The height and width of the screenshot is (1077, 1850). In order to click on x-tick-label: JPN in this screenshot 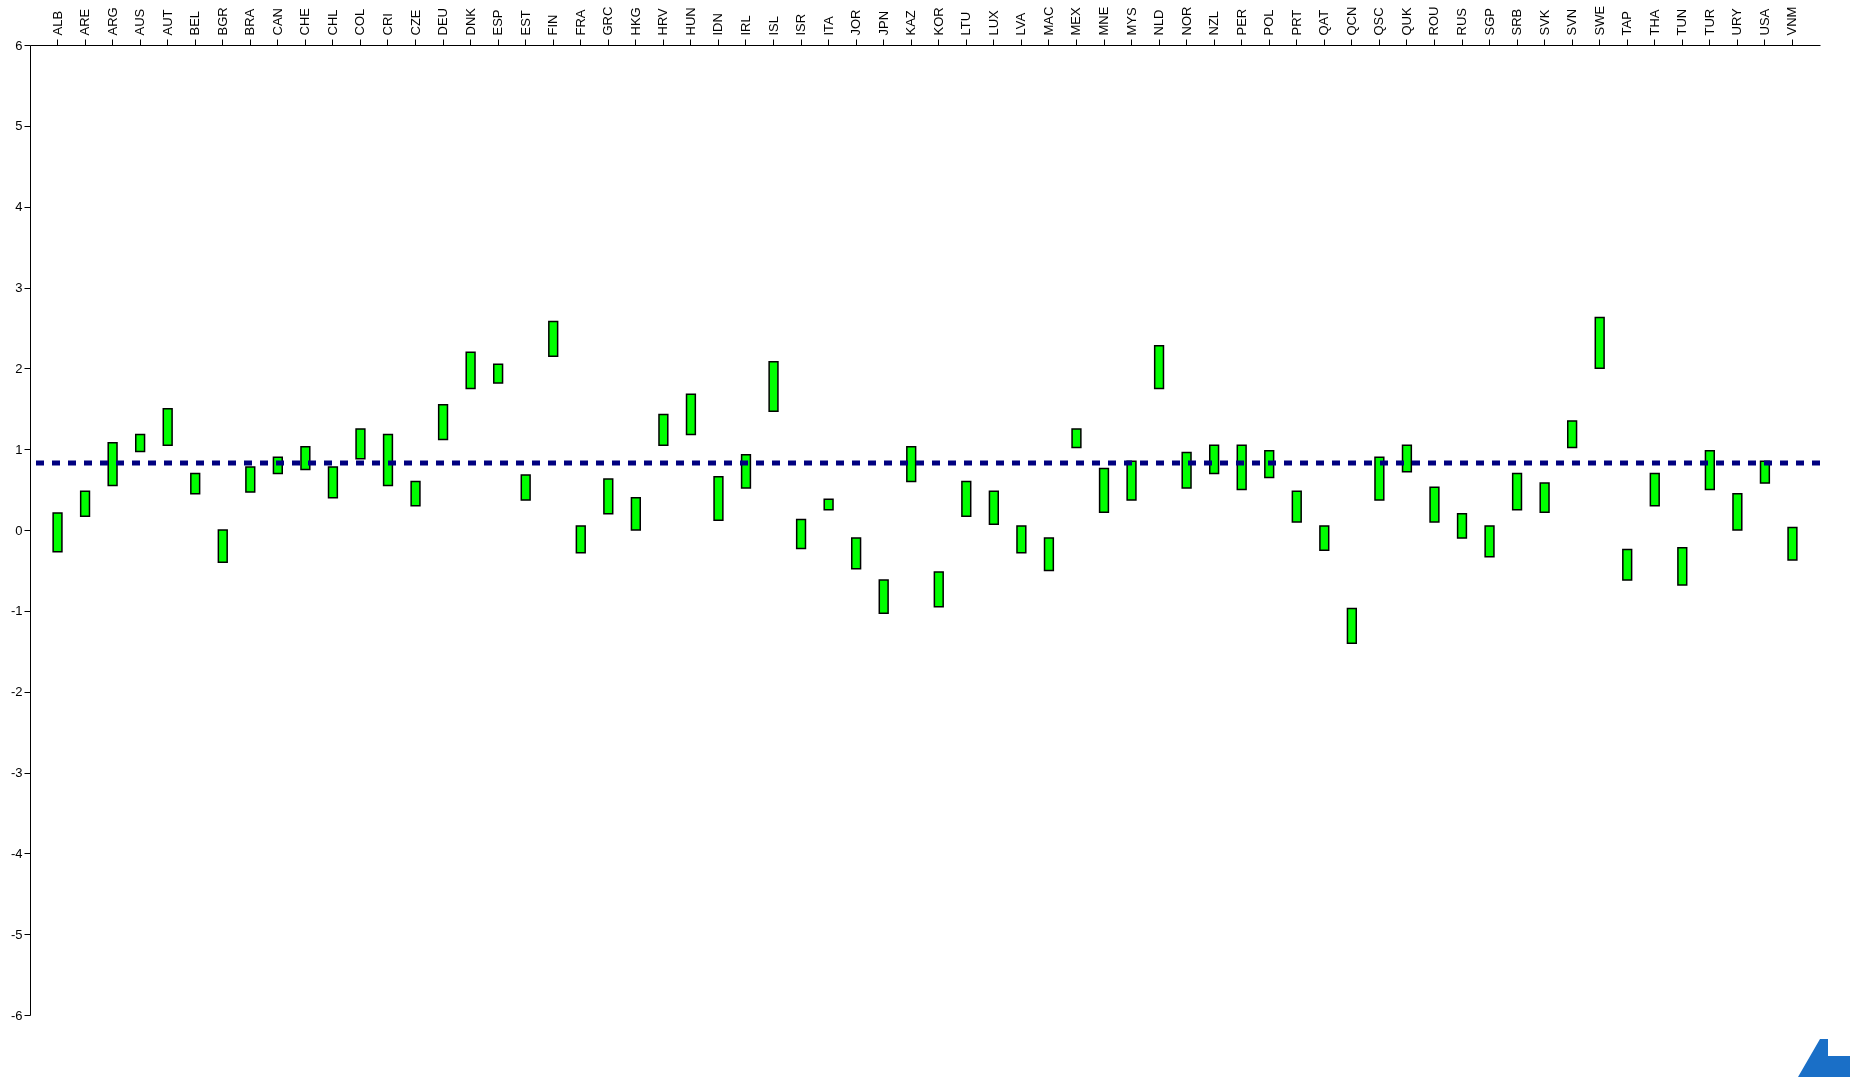, I will do `click(883, 23)`.